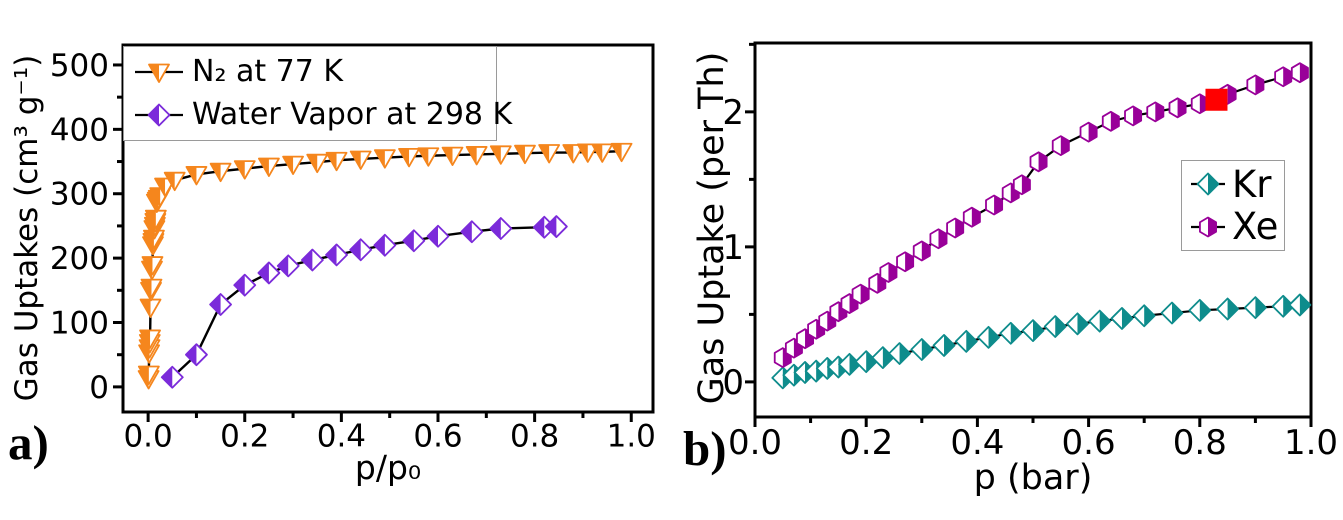  What do you see at coordinates (712, 228) in the screenshot?
I see `chart-b-y-axis-label: Gas Uptake (per Th)` at bounding box center [712, 228].